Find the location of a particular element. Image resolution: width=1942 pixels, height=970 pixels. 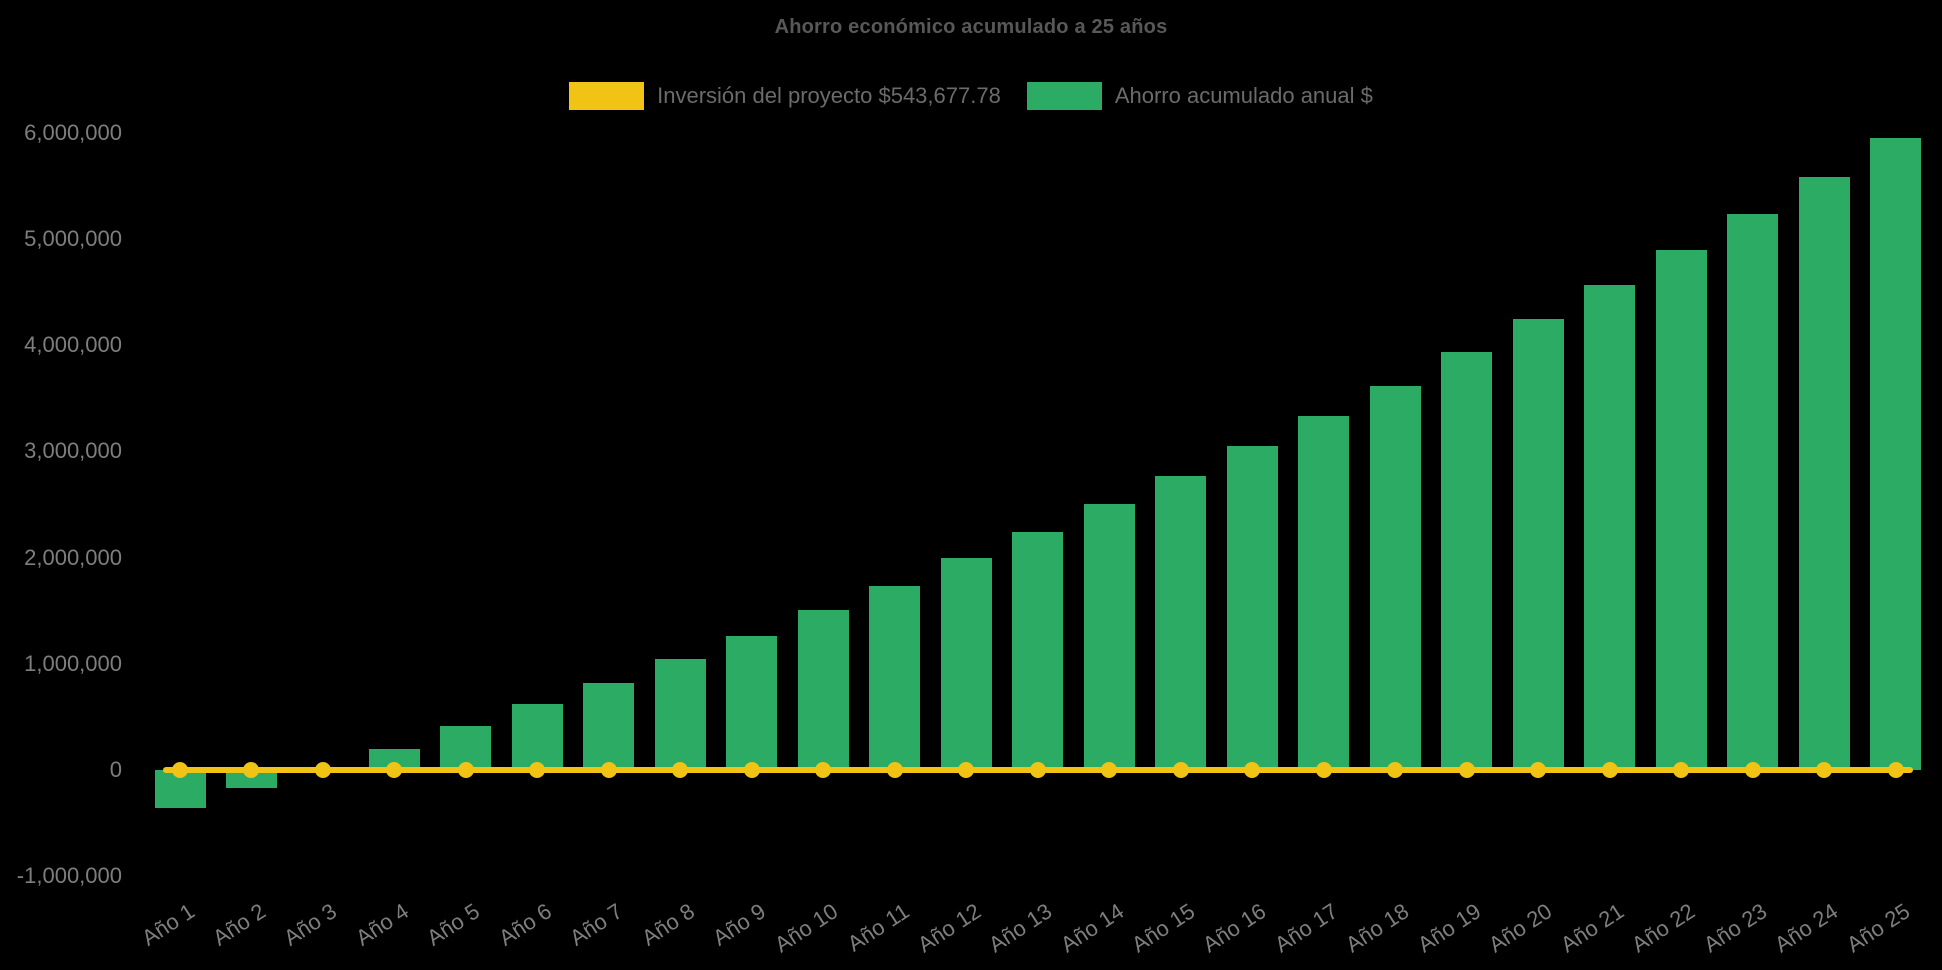

bar-año-14 is located at coordinates (1109, 636).